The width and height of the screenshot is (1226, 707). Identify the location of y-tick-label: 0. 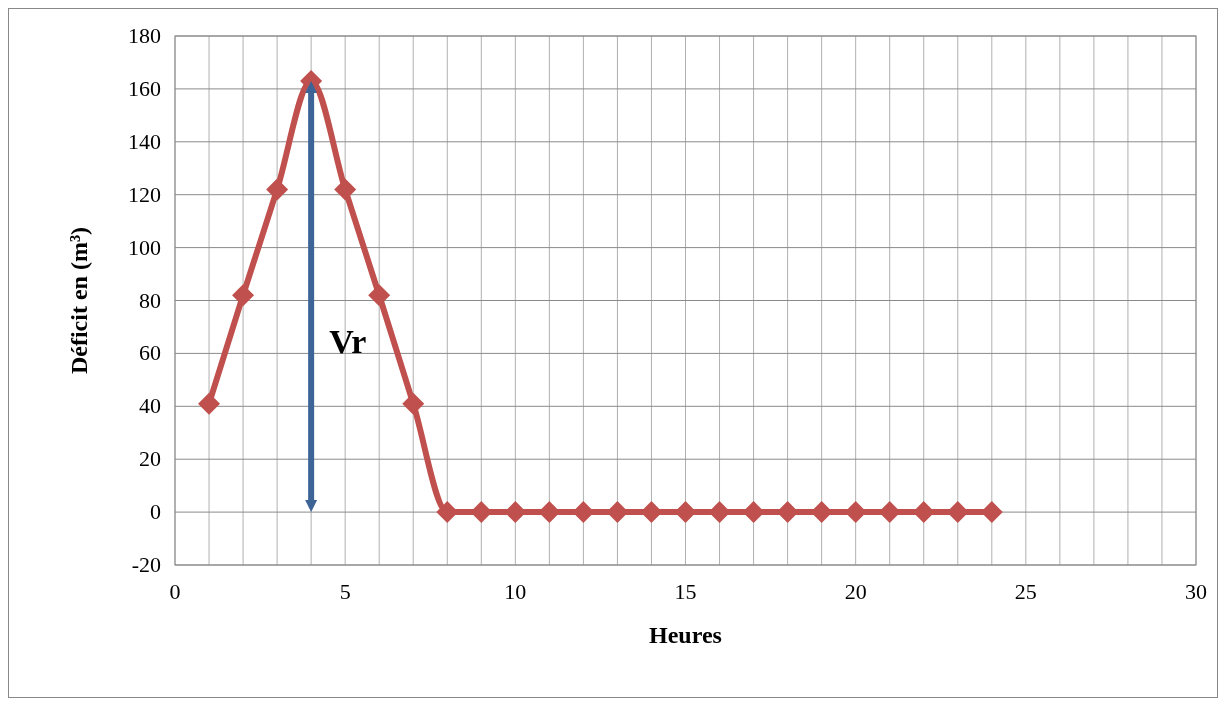
(155, 512).